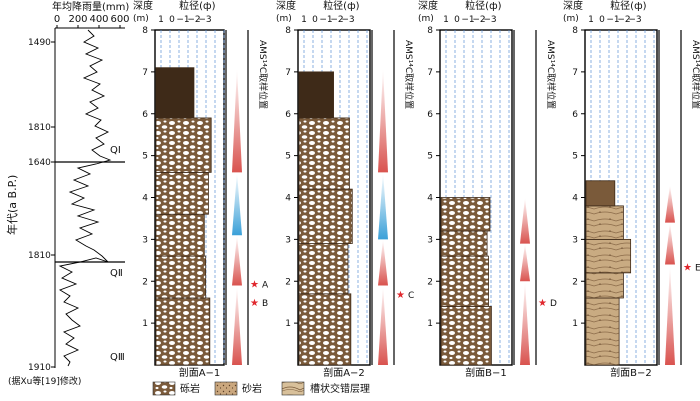 The height and width of the screenshot is (401, 700). What do you see at coordinates (116, 273) in the screenshot?
I see `stage-label-q2: QⅡ` at bounding box center [116, 273].